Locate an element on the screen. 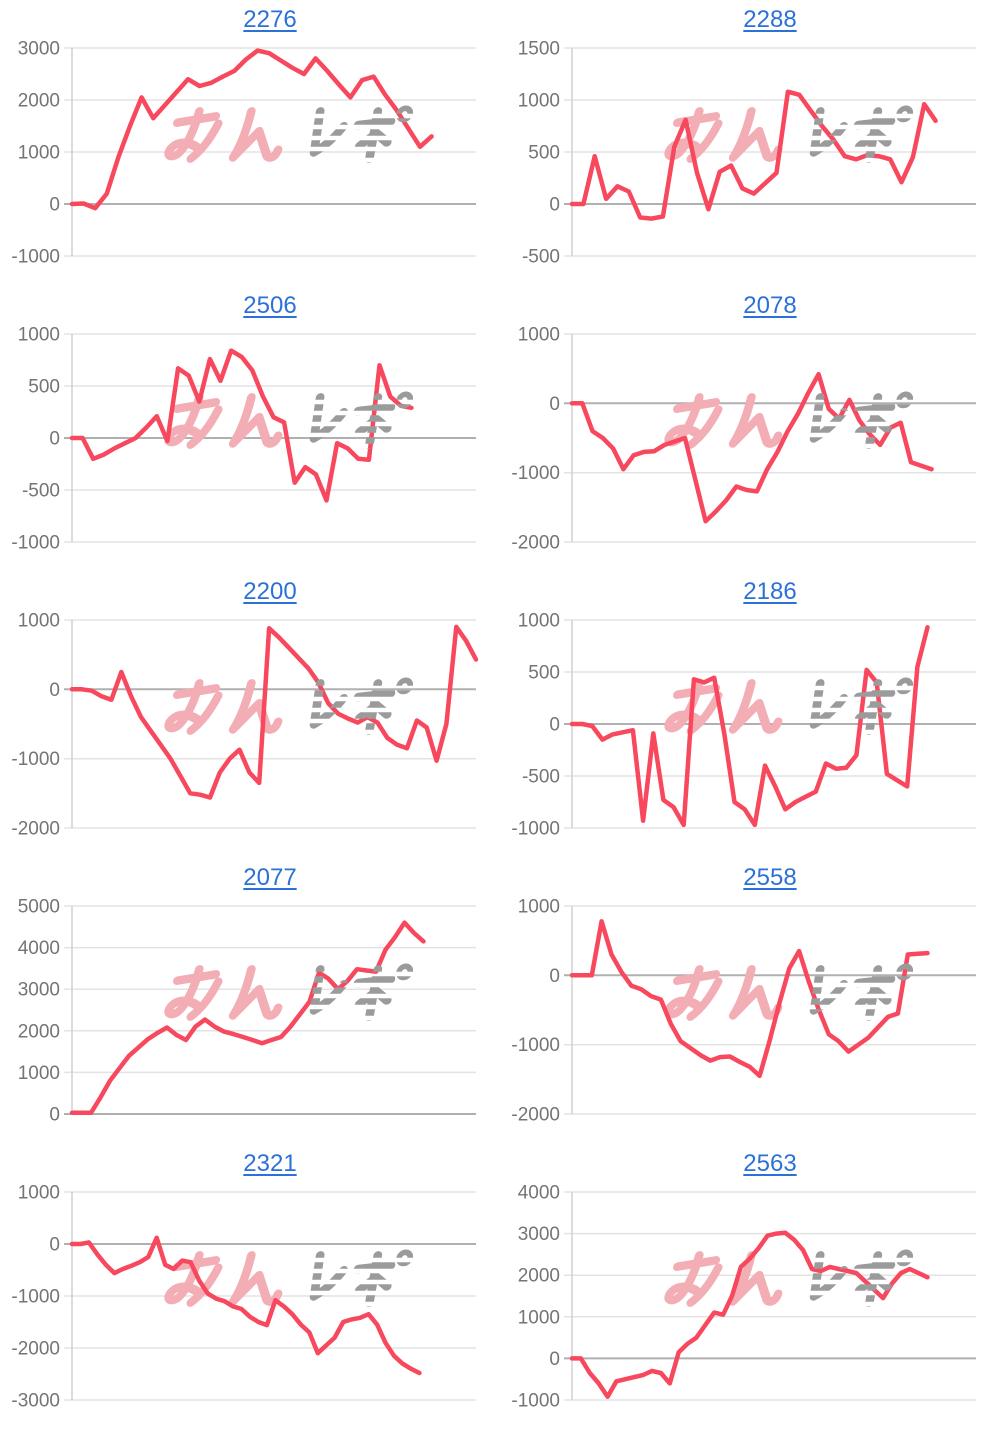 The width and height of the screenshot is (1000, 1430). line-chart: 1500 1000 500 0 -500 is located at coordinates (747, 153).